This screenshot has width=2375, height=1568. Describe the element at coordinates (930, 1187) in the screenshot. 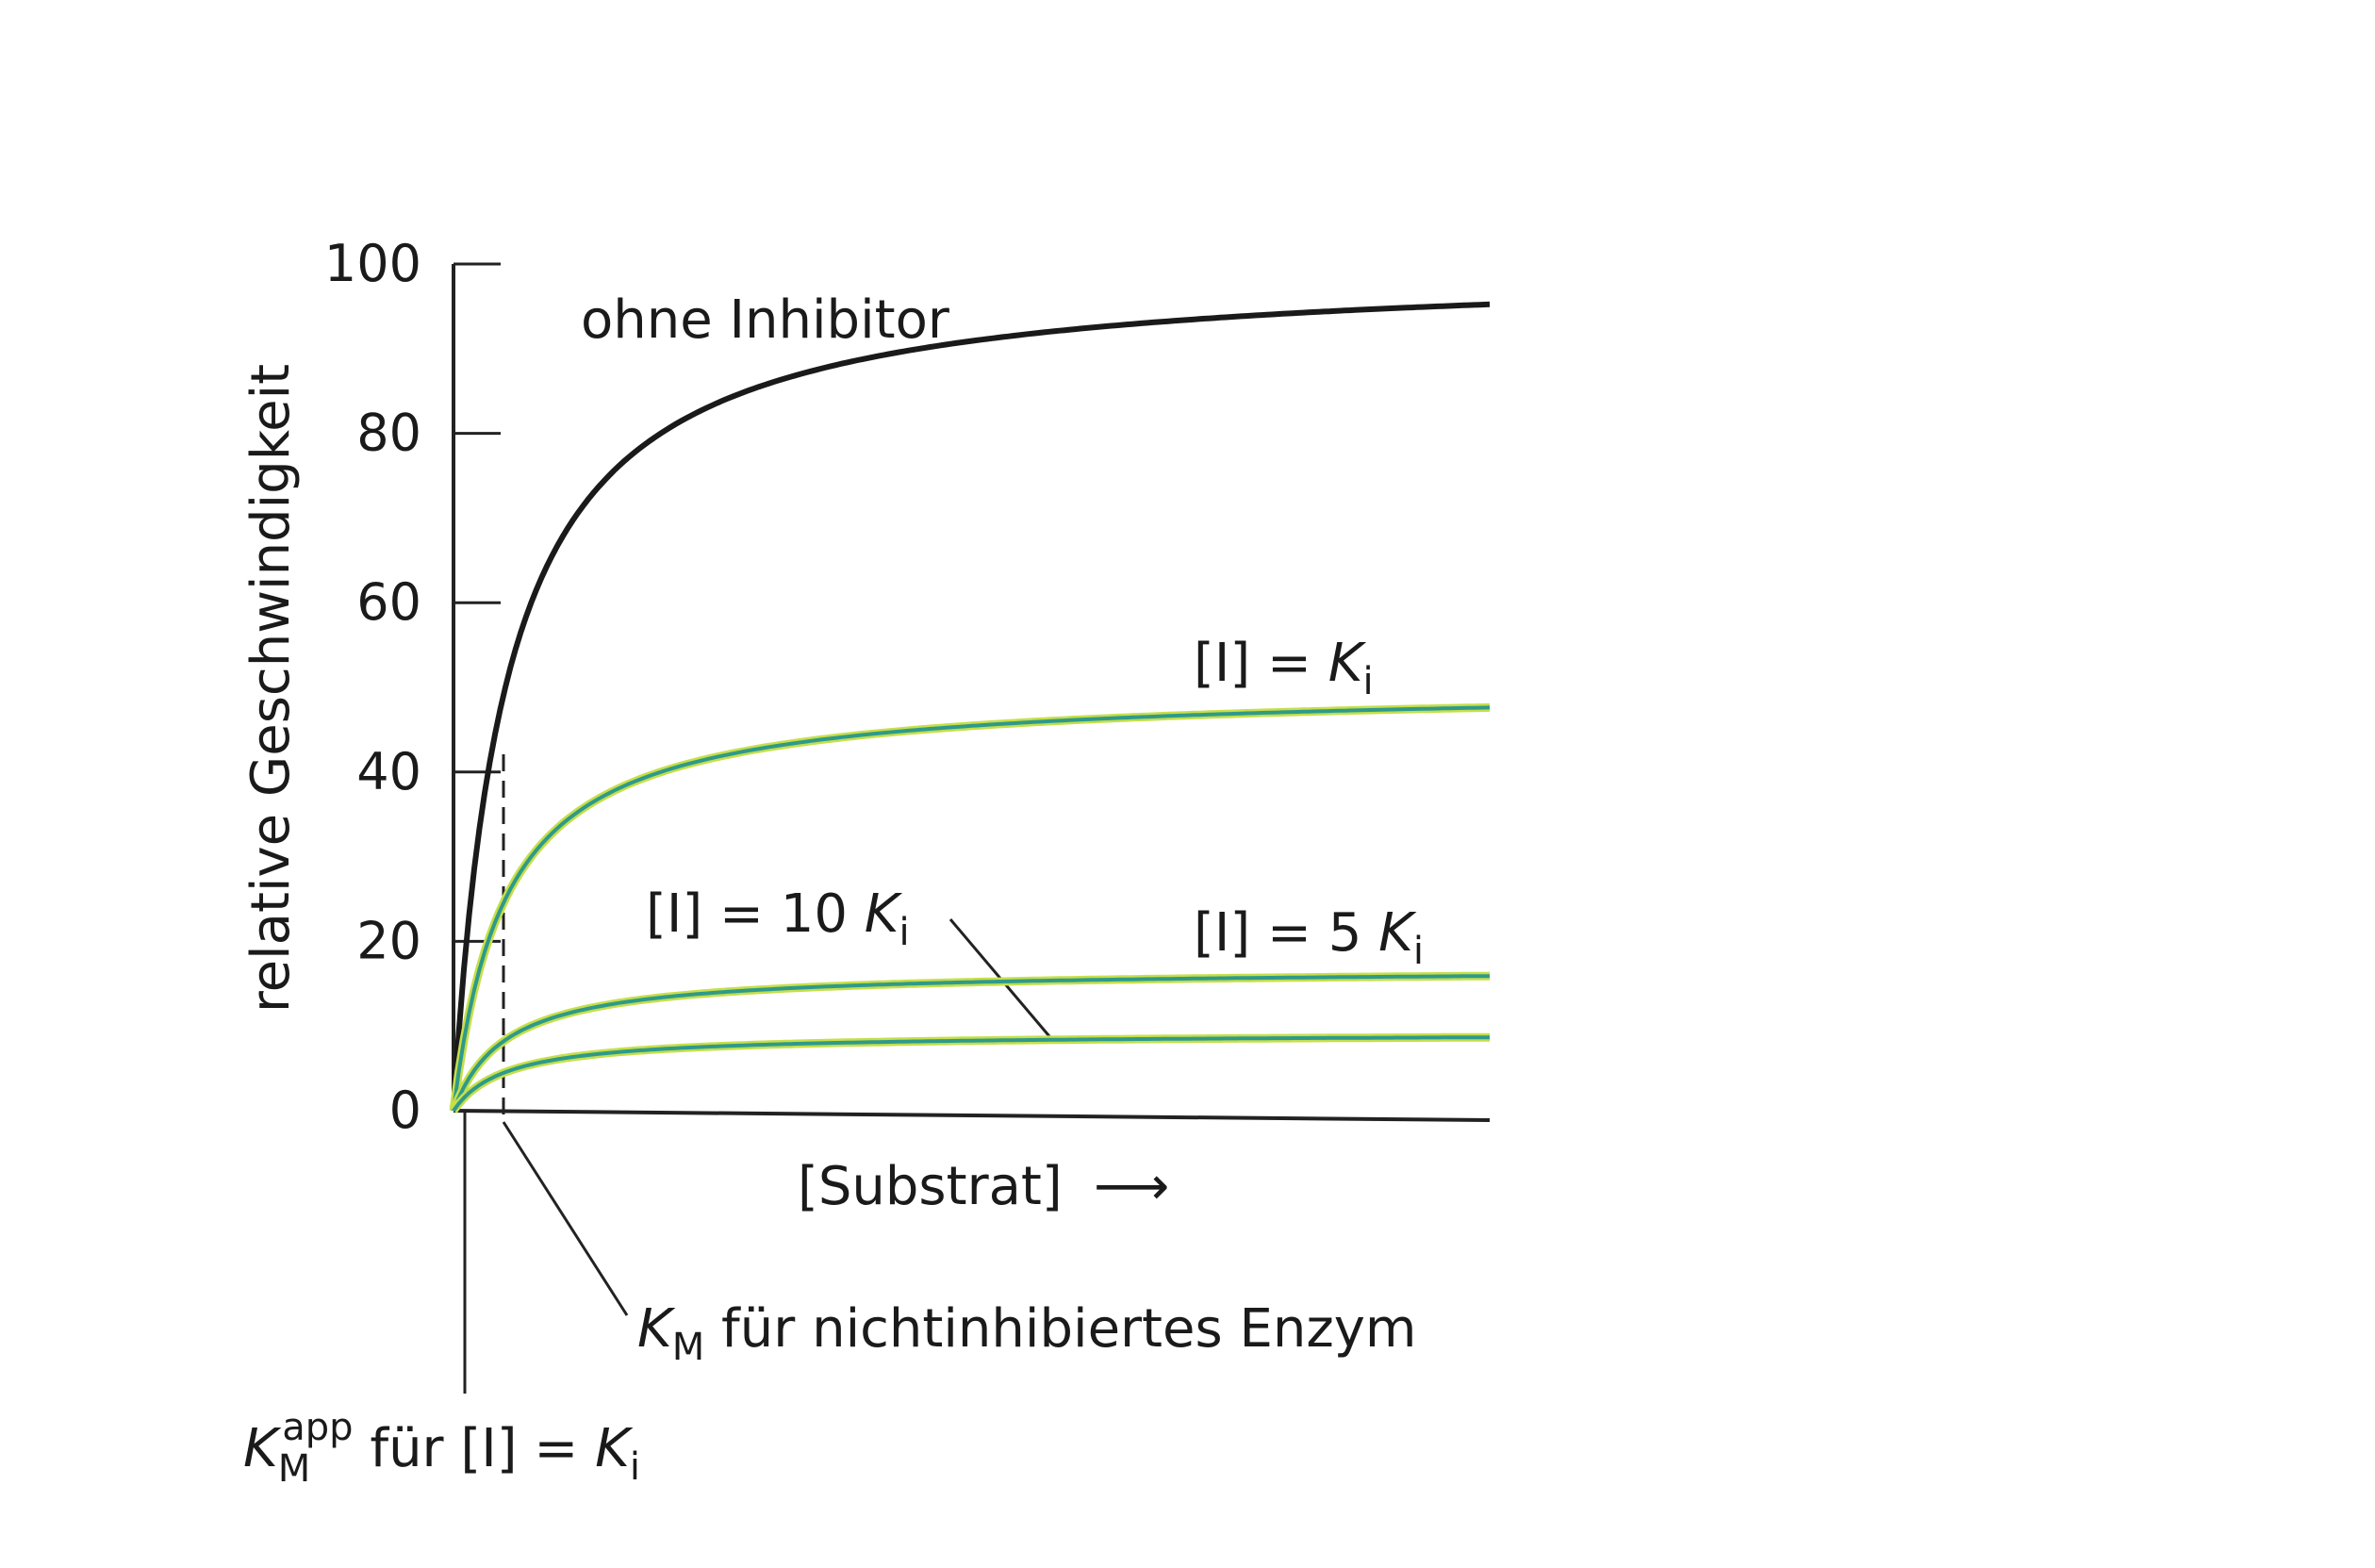

I see `x-axis-label: [Substrat]` at that location.